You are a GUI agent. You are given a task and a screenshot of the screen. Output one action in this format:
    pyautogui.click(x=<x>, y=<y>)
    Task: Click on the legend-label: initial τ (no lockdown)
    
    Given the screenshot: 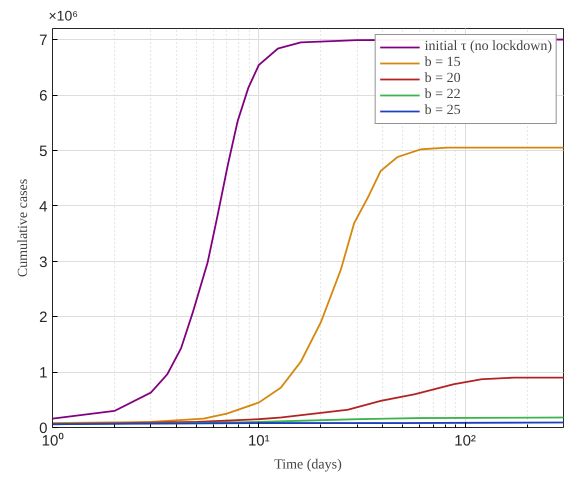 What is the action you would take?
    pyautogui.click(x=488, y=47)
    